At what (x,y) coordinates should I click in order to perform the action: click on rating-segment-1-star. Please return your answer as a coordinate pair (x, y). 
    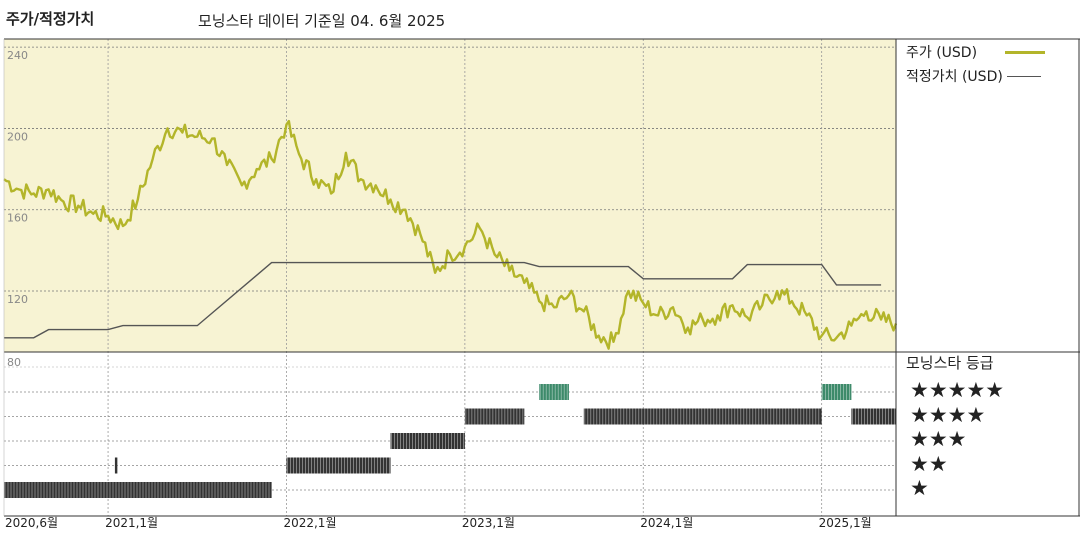
    Looking at the image, I should click on (138, 490).